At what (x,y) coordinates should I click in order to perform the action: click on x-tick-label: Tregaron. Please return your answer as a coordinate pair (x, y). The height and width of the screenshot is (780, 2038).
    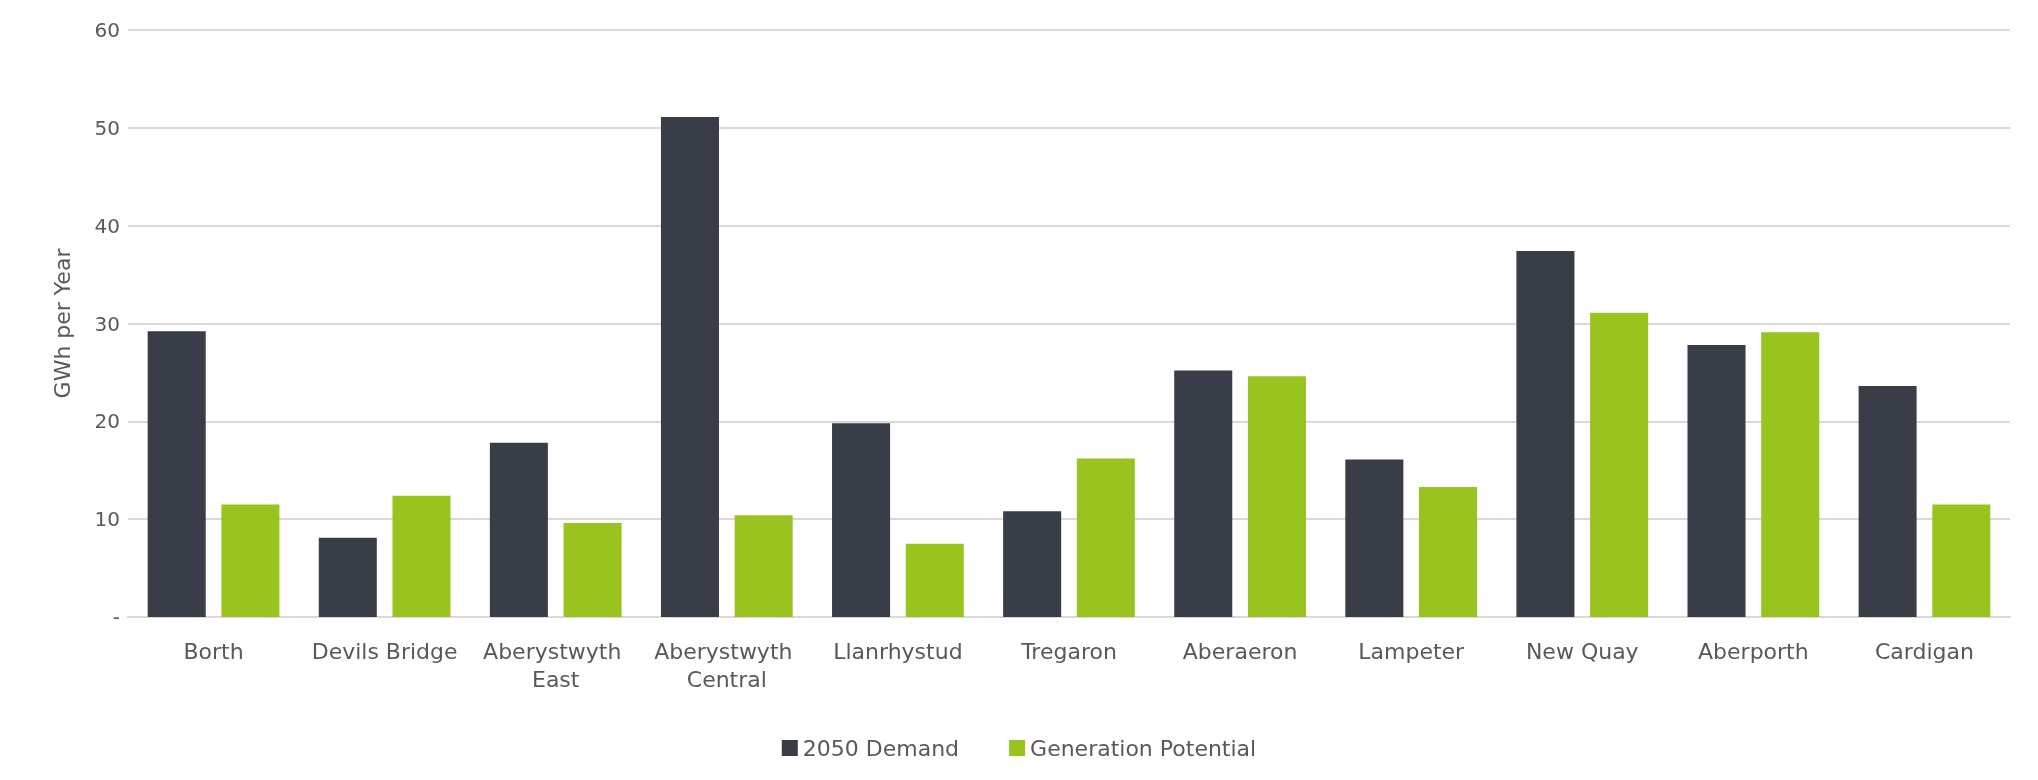
    Looking at the image, I should click on (1068, 651).